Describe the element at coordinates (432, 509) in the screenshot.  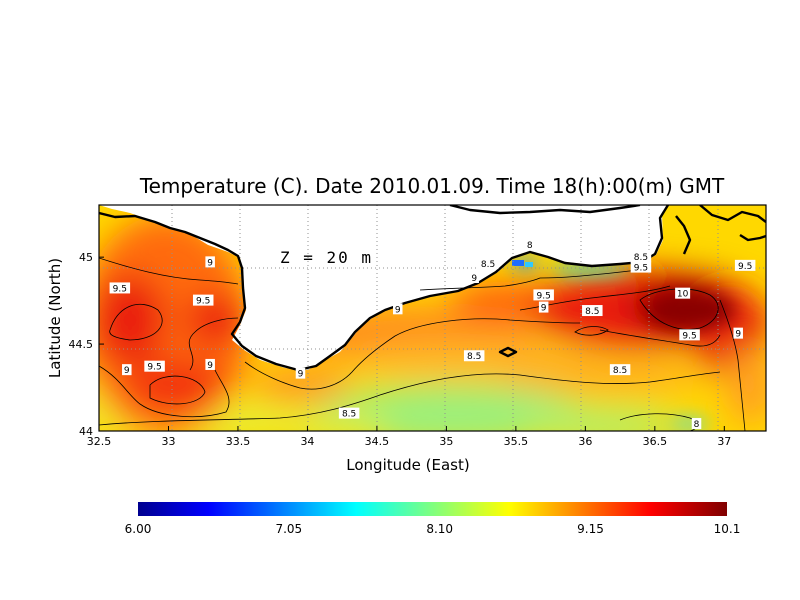
I see `colorbar` at that location.